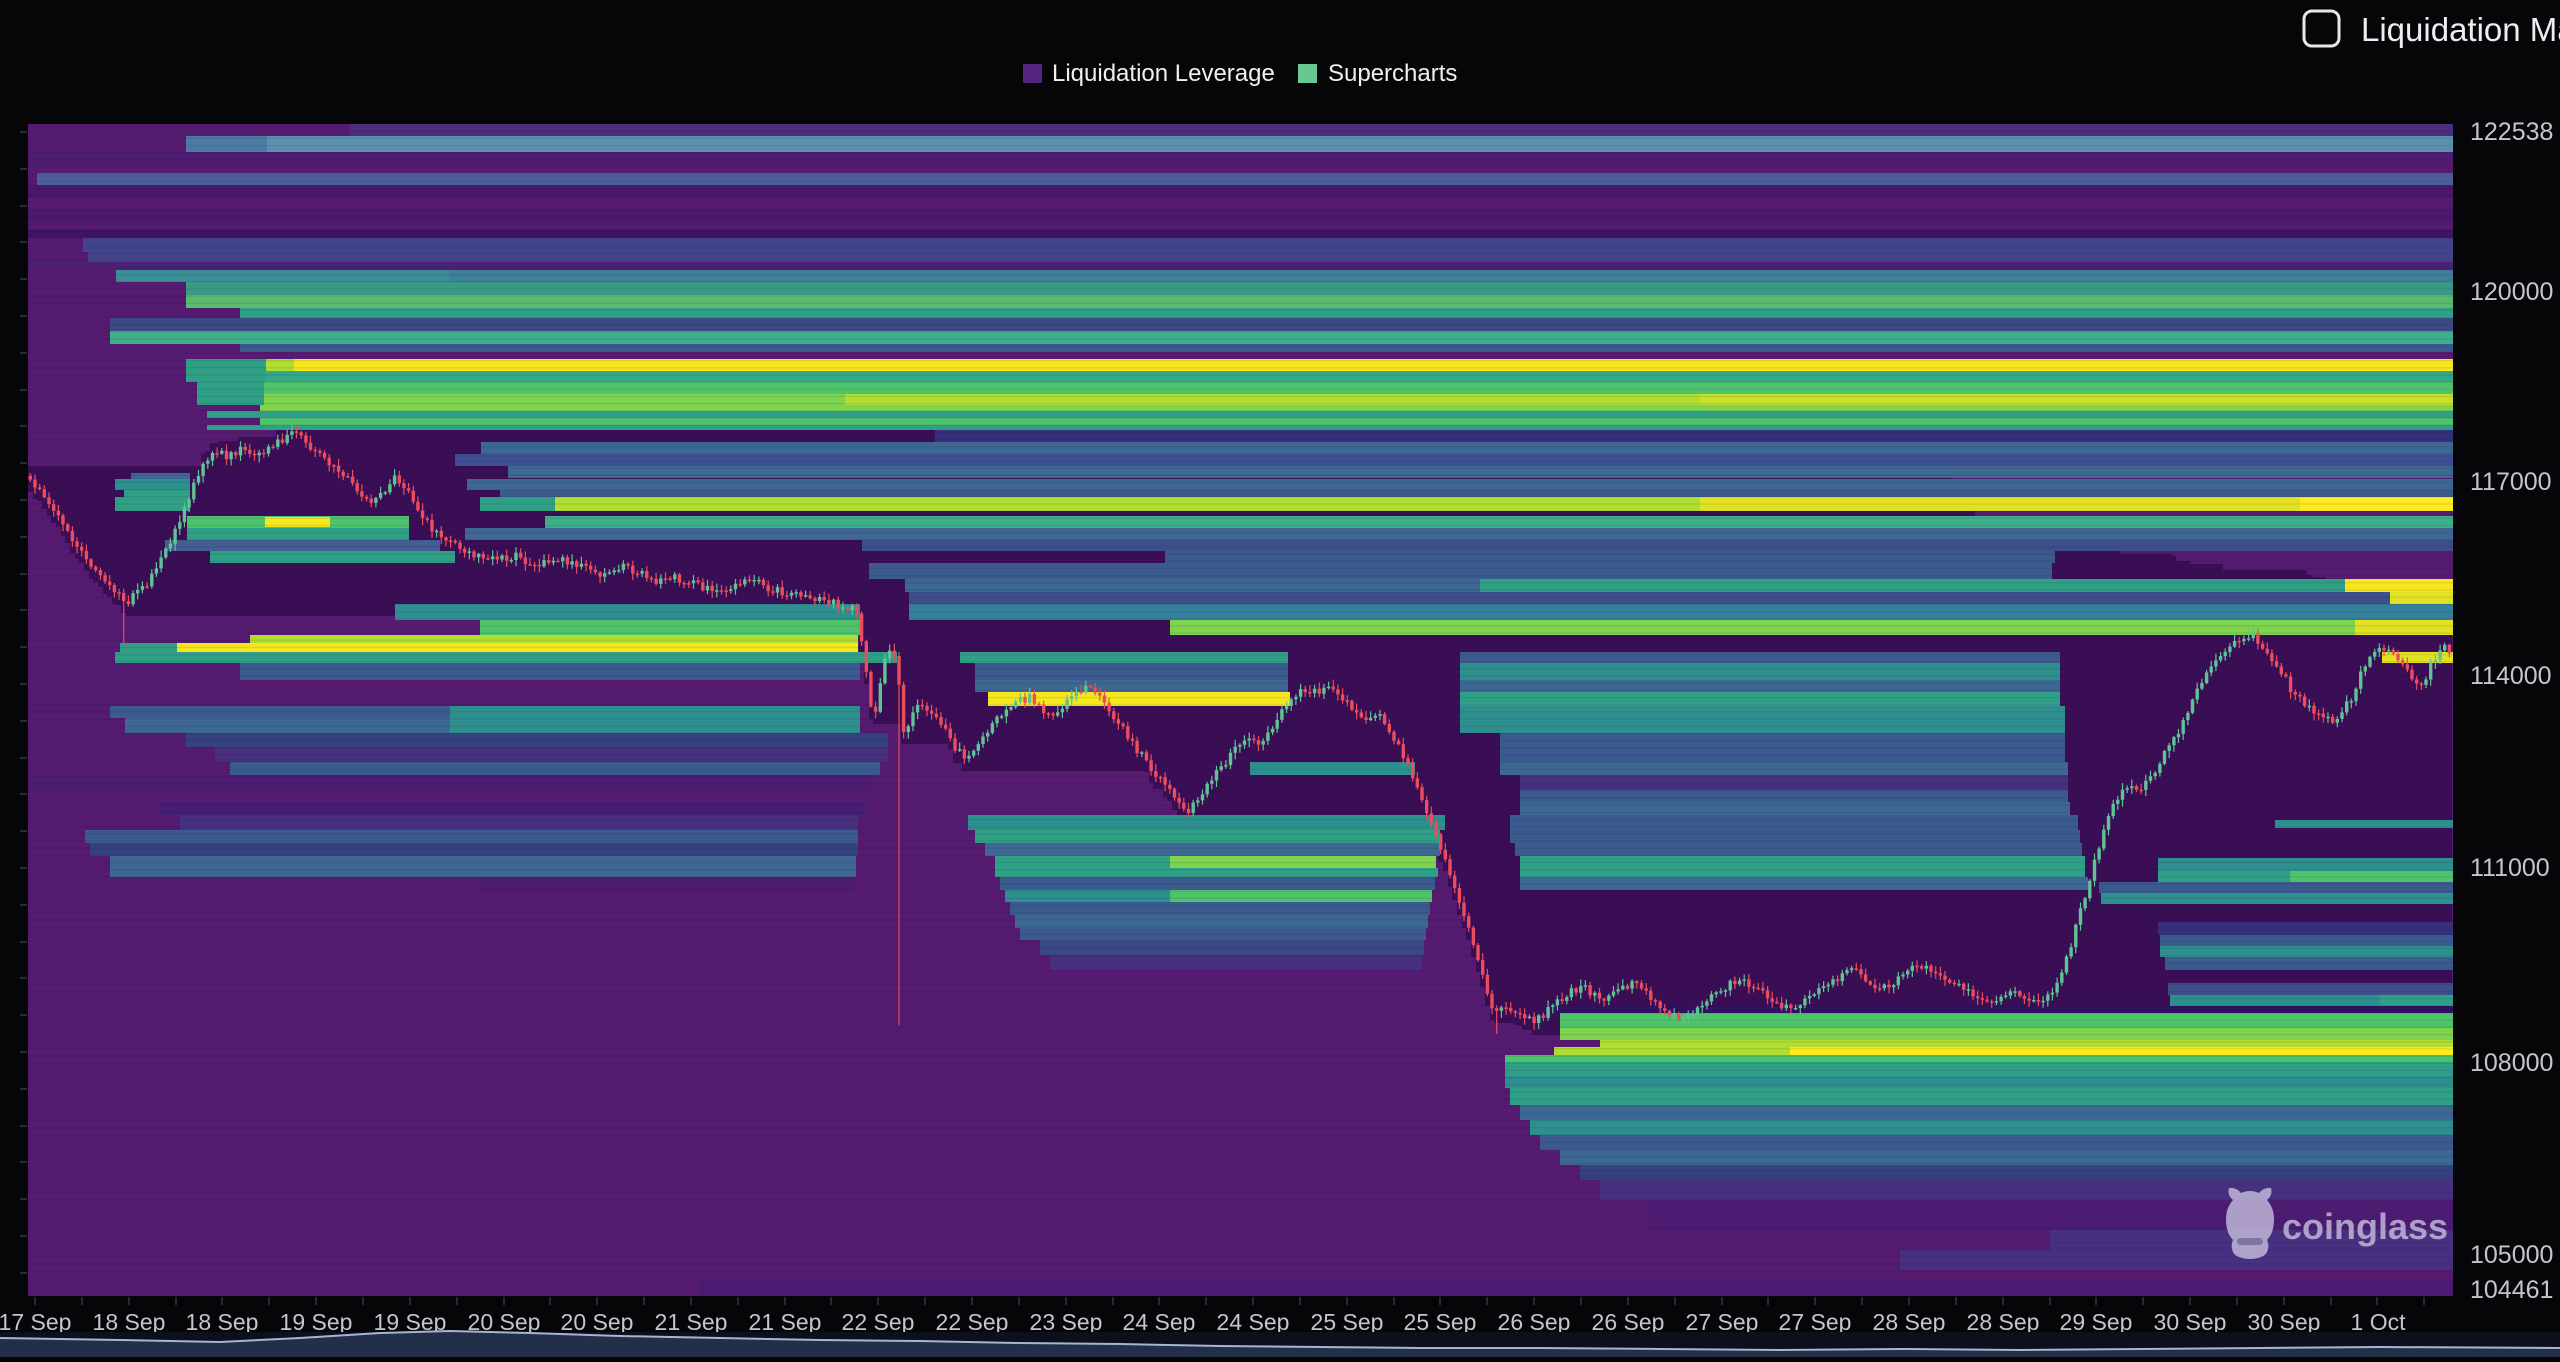 The width and height of the screenshot is (2560, 1362). What do you see at coordinates (2510, 868) in the screenshot?
I see `svg-text: 111000` at bounding box center [2510, 868].